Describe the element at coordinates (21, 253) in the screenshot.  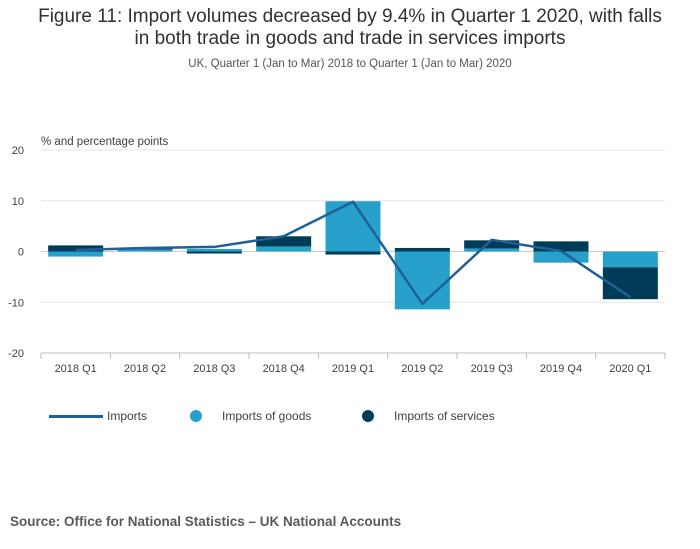
I see `y-tick-label: 0` at that location.